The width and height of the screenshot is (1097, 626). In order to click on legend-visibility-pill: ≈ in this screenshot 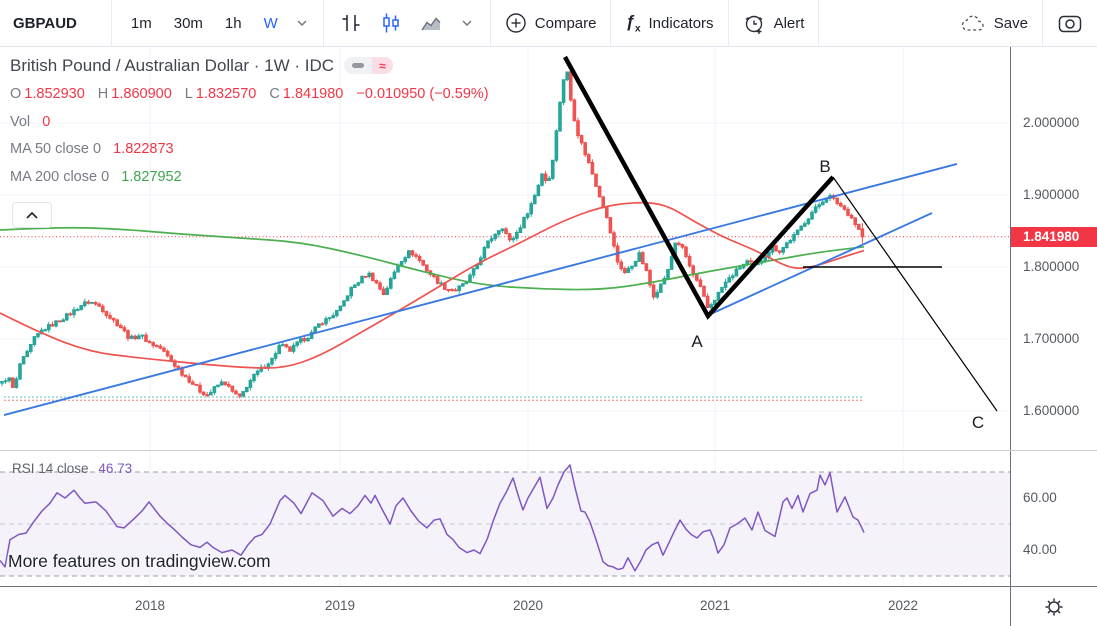, I will do `click(368, 65)`.